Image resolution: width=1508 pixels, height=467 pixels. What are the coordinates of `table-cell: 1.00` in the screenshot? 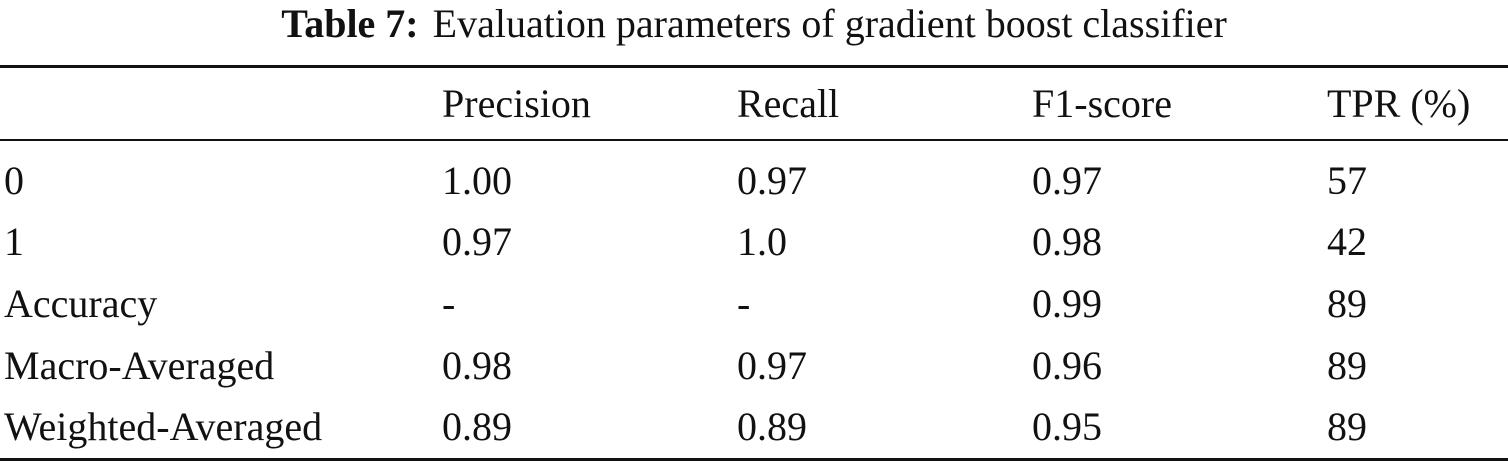 It's located at (477, 180).